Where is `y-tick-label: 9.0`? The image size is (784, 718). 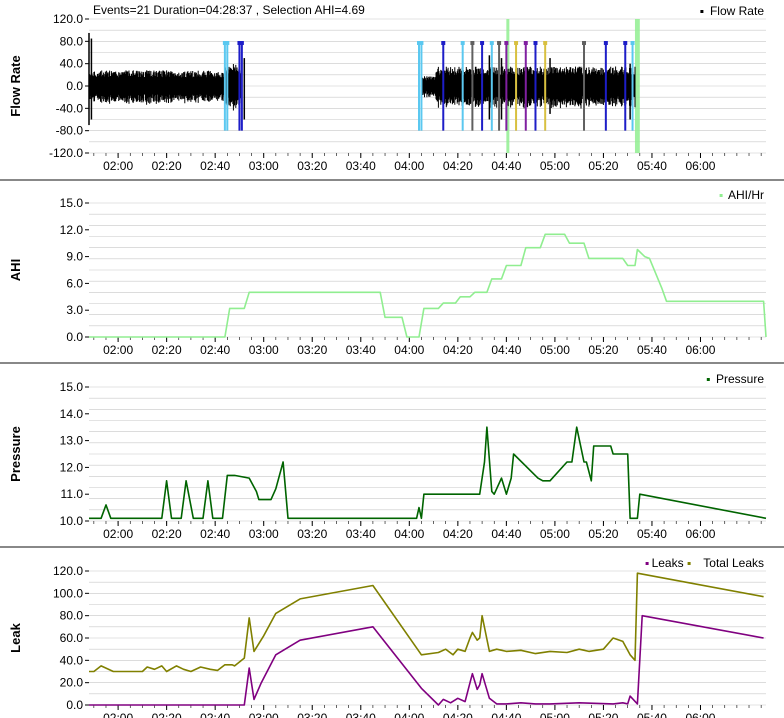
y-tick-label: 9.0 is located at coordinates (74, 257).